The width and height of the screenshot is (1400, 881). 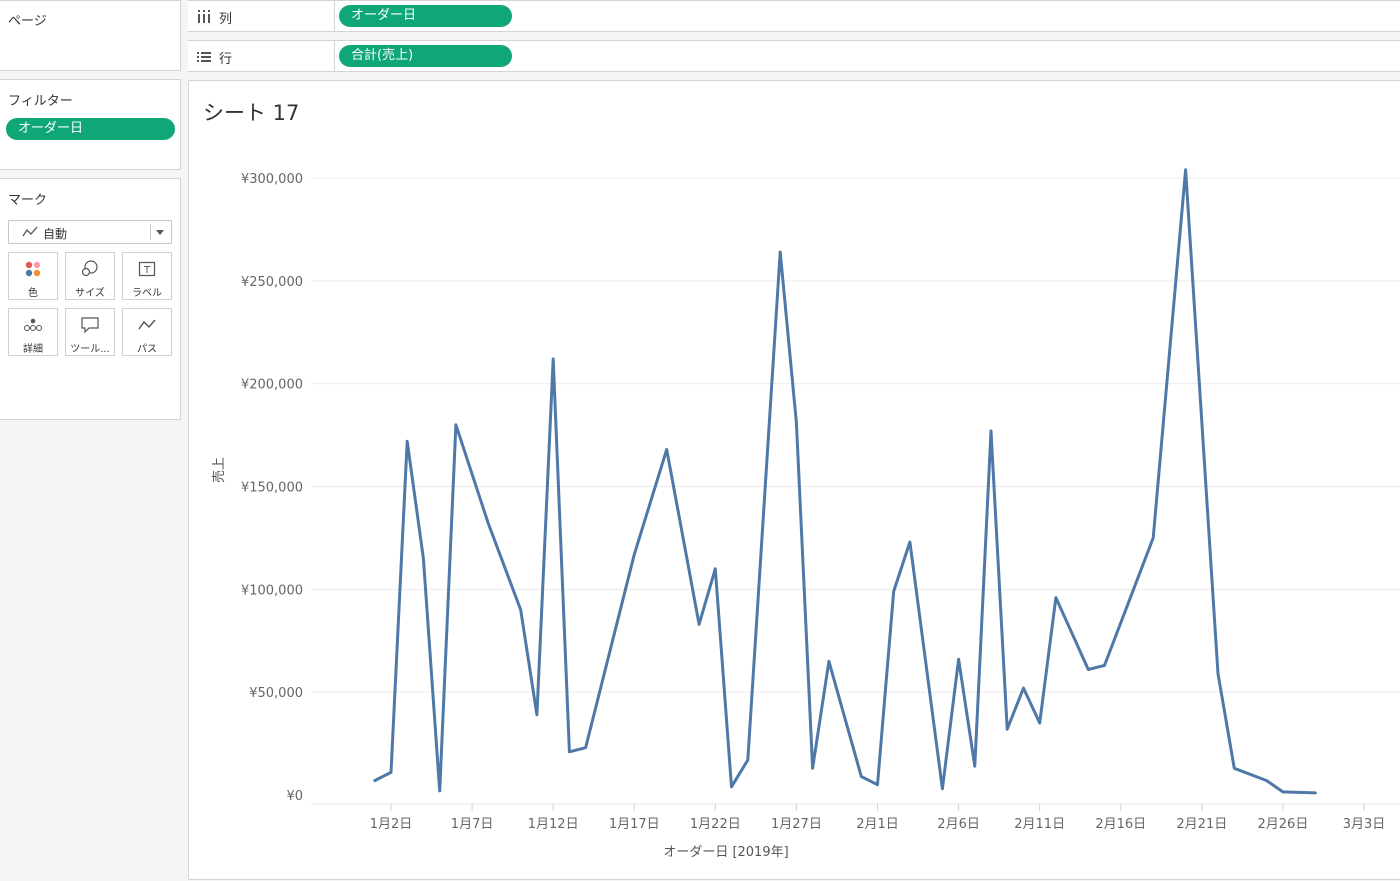 I want to click on y-tick-label: ¥200,000, so click(x=272, y=385).